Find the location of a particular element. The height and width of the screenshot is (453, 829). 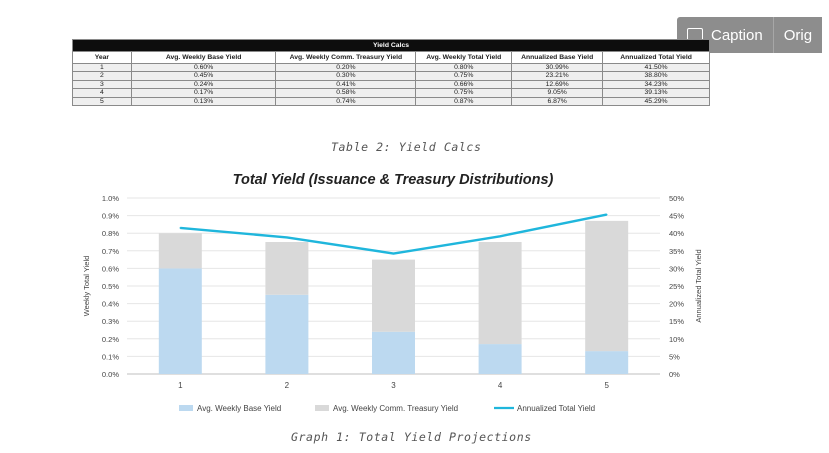

table-header: Avg. Weekly Base Yield is located at coordinates (203, 57).